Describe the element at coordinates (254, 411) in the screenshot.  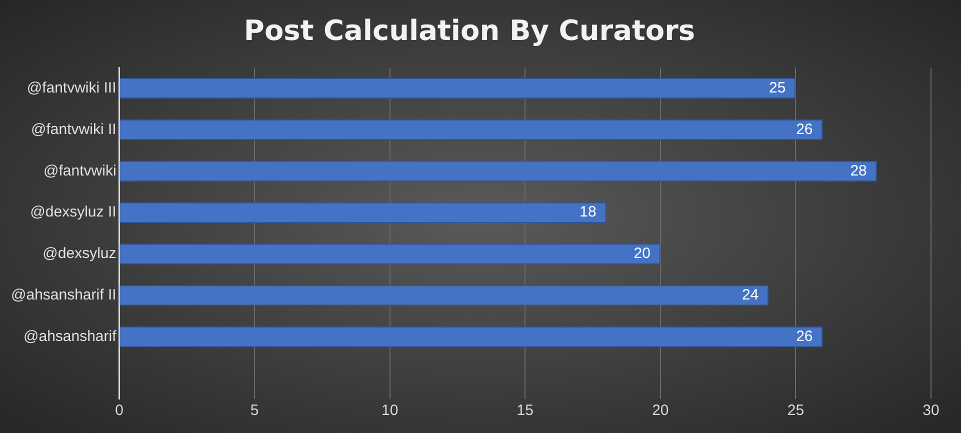
I see `x-tick-label: 5` at that location.